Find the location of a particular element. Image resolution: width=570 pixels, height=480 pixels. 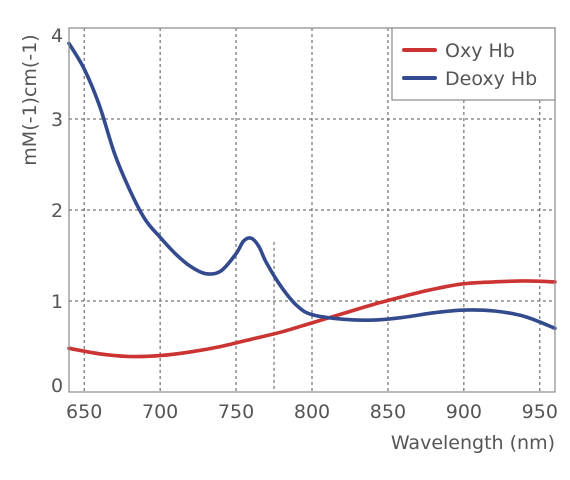

y-tick-label-2: 2 is located at coordinates (57, 211).